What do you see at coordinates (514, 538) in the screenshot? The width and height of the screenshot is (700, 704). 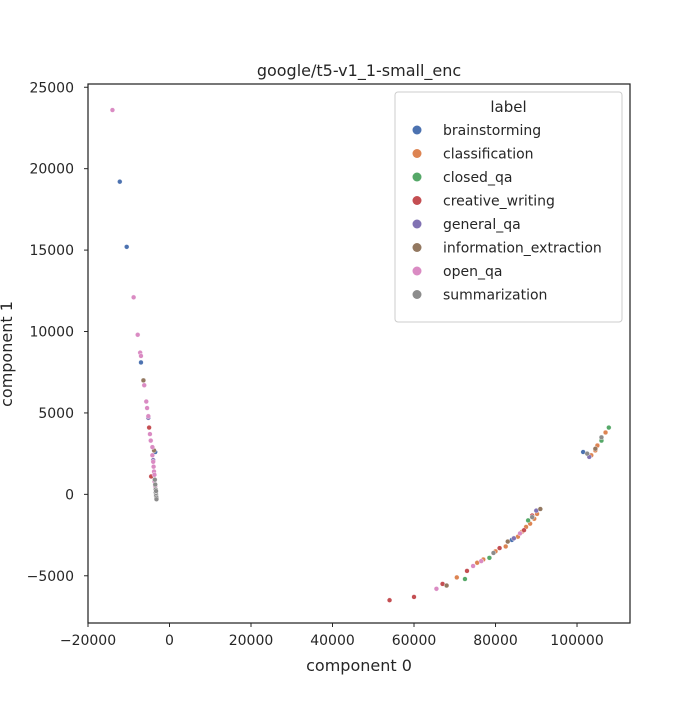 I see `point-general_qa` at bounding box center [514, 538].